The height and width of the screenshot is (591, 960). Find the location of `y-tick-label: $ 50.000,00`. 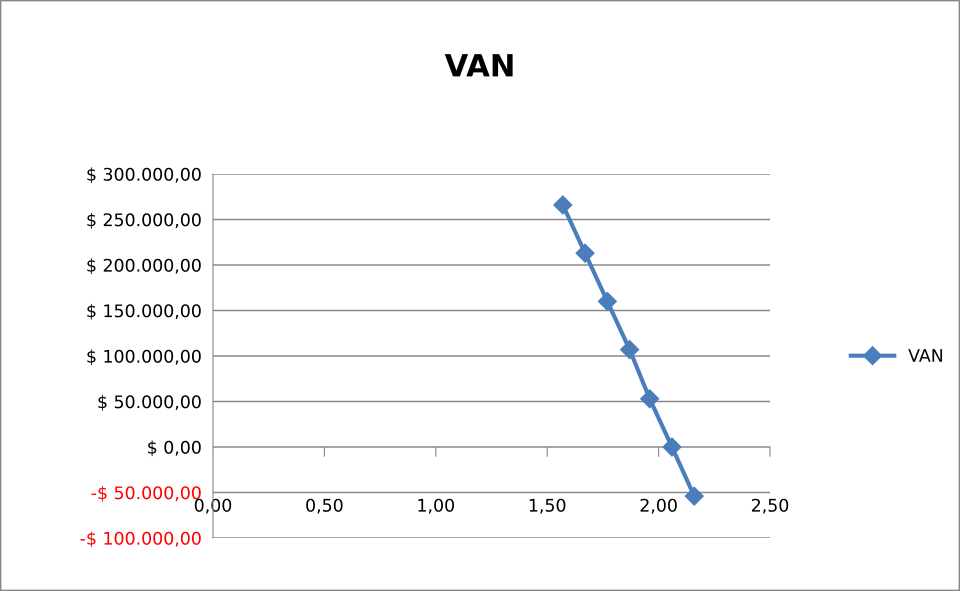

y-tick-label: $ 50.000,00 is located at coordinates (149, 402).